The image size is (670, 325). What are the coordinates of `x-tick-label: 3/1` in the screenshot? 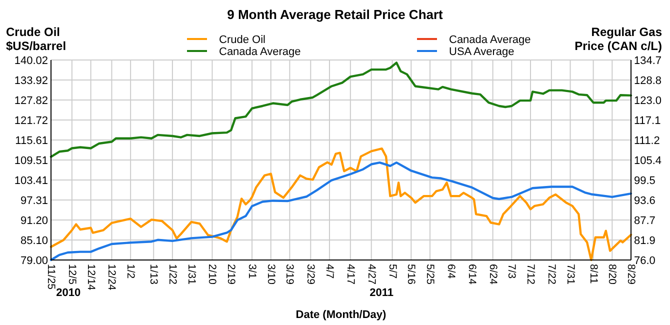 It's located at (252, 271).